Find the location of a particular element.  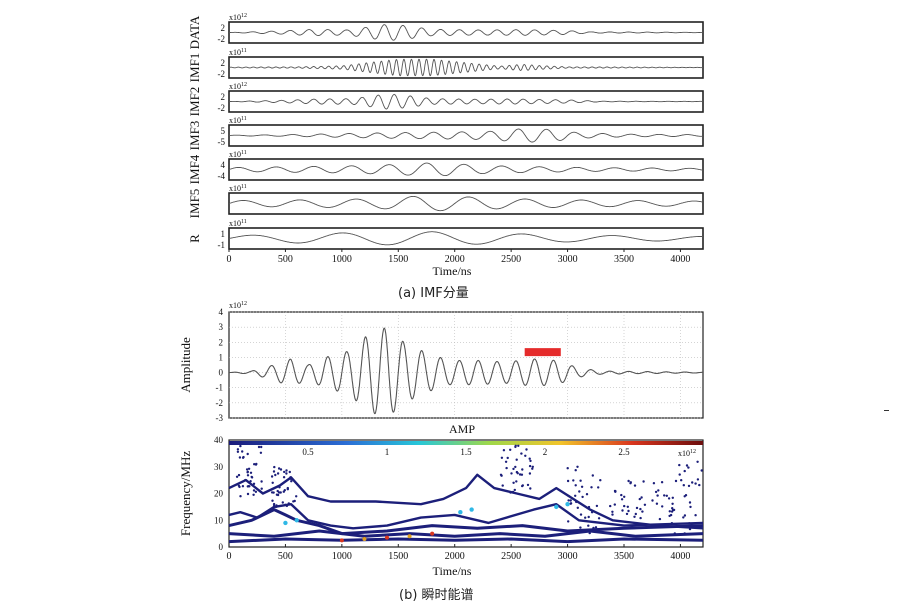

a-xtick-label-8: 4000 is located at coordinates (680, 259).